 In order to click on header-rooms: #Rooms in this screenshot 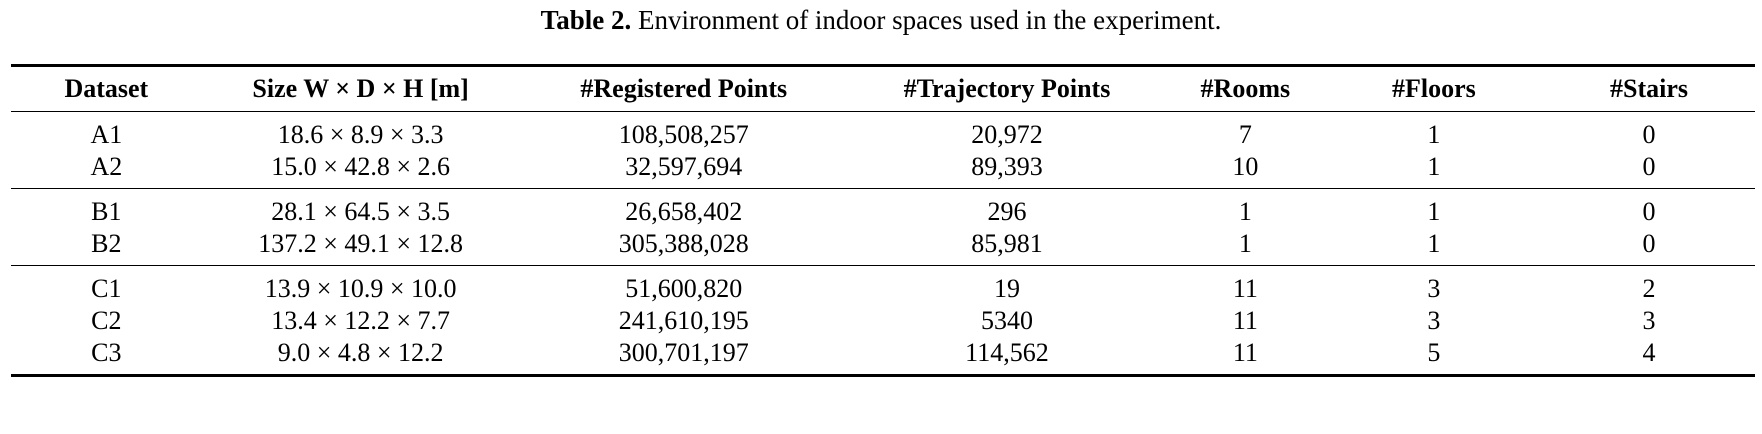, I will do `click(1245, 88)`.